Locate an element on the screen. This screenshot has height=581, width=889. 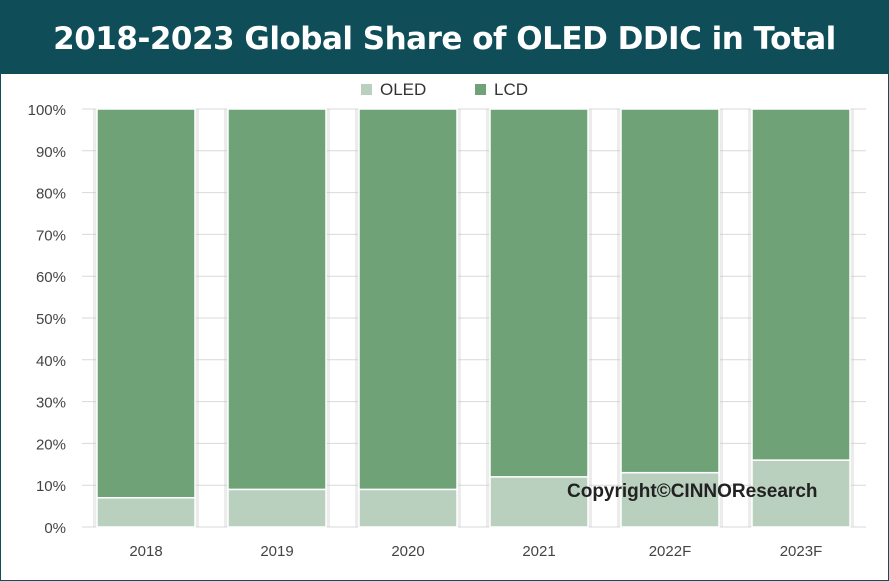
legend-swatch-oled is located at coordinates (366, 89).